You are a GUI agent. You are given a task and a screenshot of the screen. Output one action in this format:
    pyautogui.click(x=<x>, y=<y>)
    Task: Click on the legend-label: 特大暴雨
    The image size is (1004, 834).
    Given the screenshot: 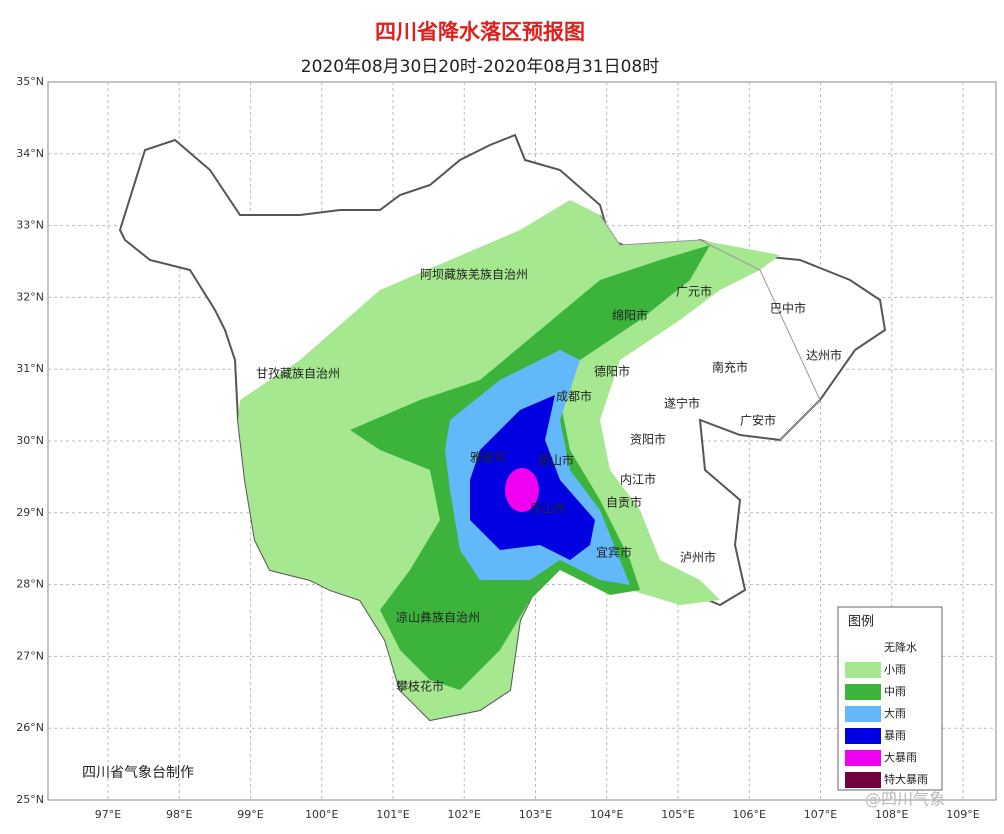 What is the action you would take?
    pyautogui.click(x=906, y=779)
    